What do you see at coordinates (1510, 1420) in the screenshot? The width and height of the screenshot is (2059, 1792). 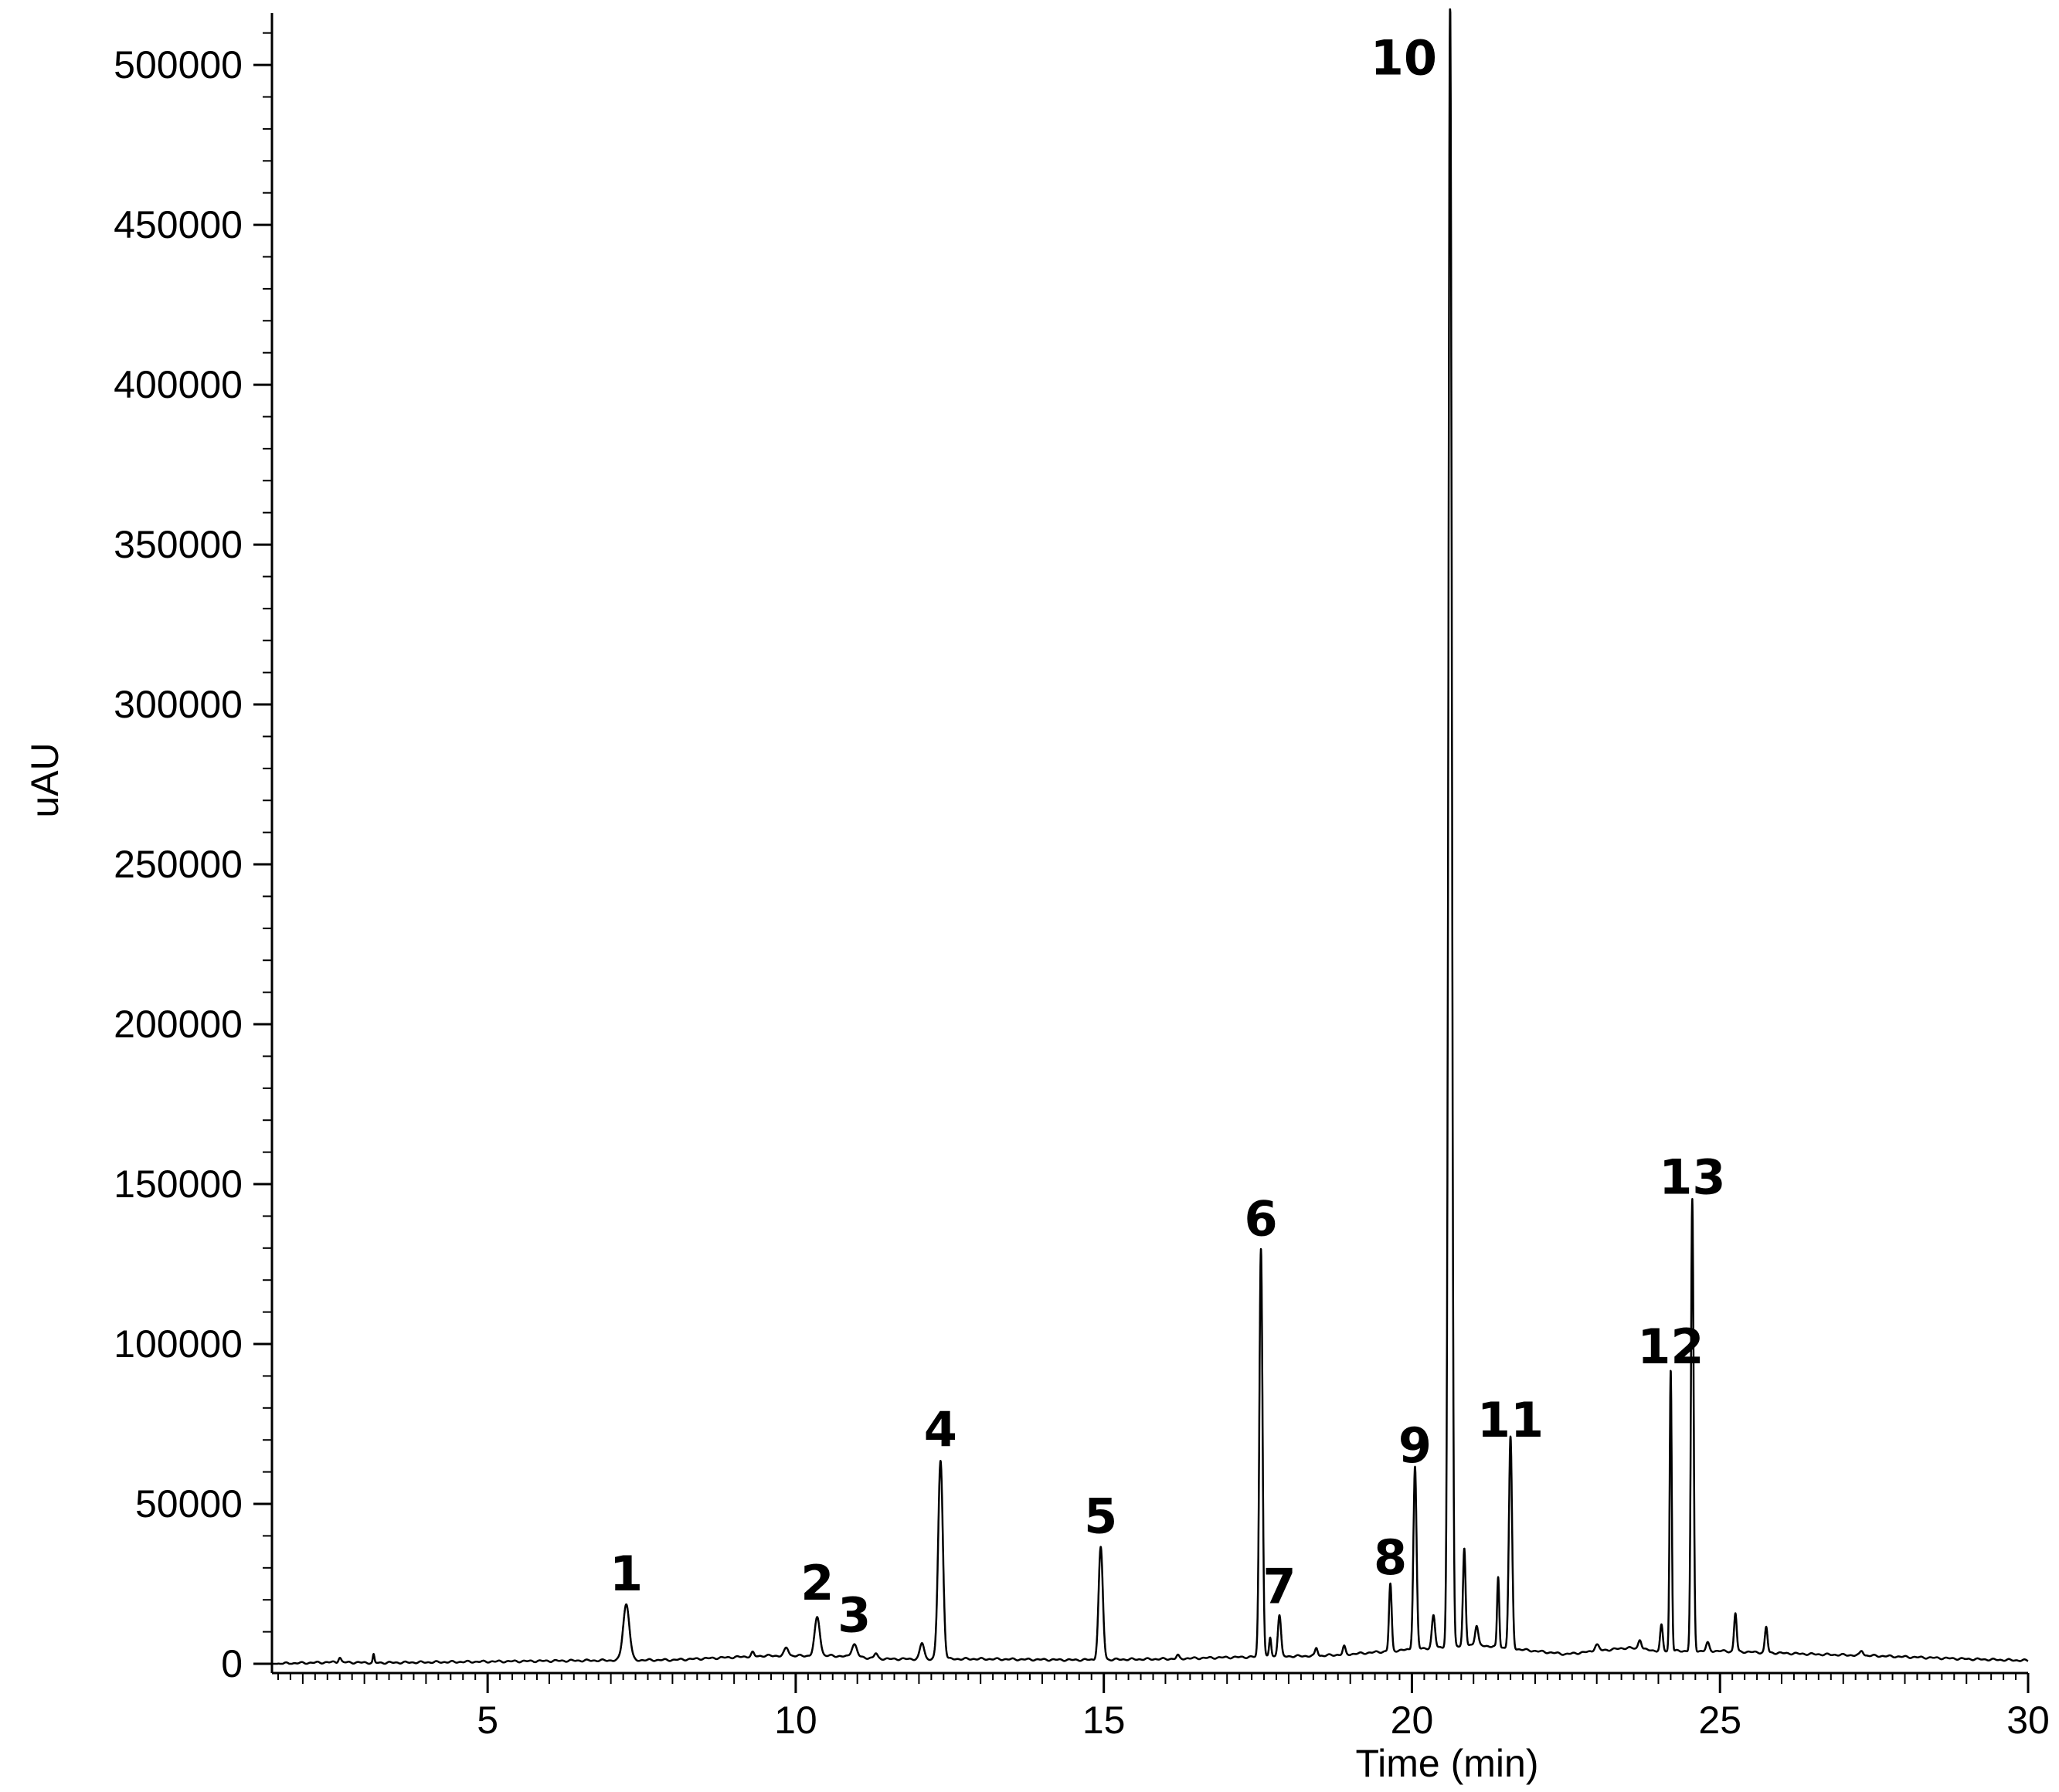 I see `peak-label: 11` at bounding box center [1510, 1420].